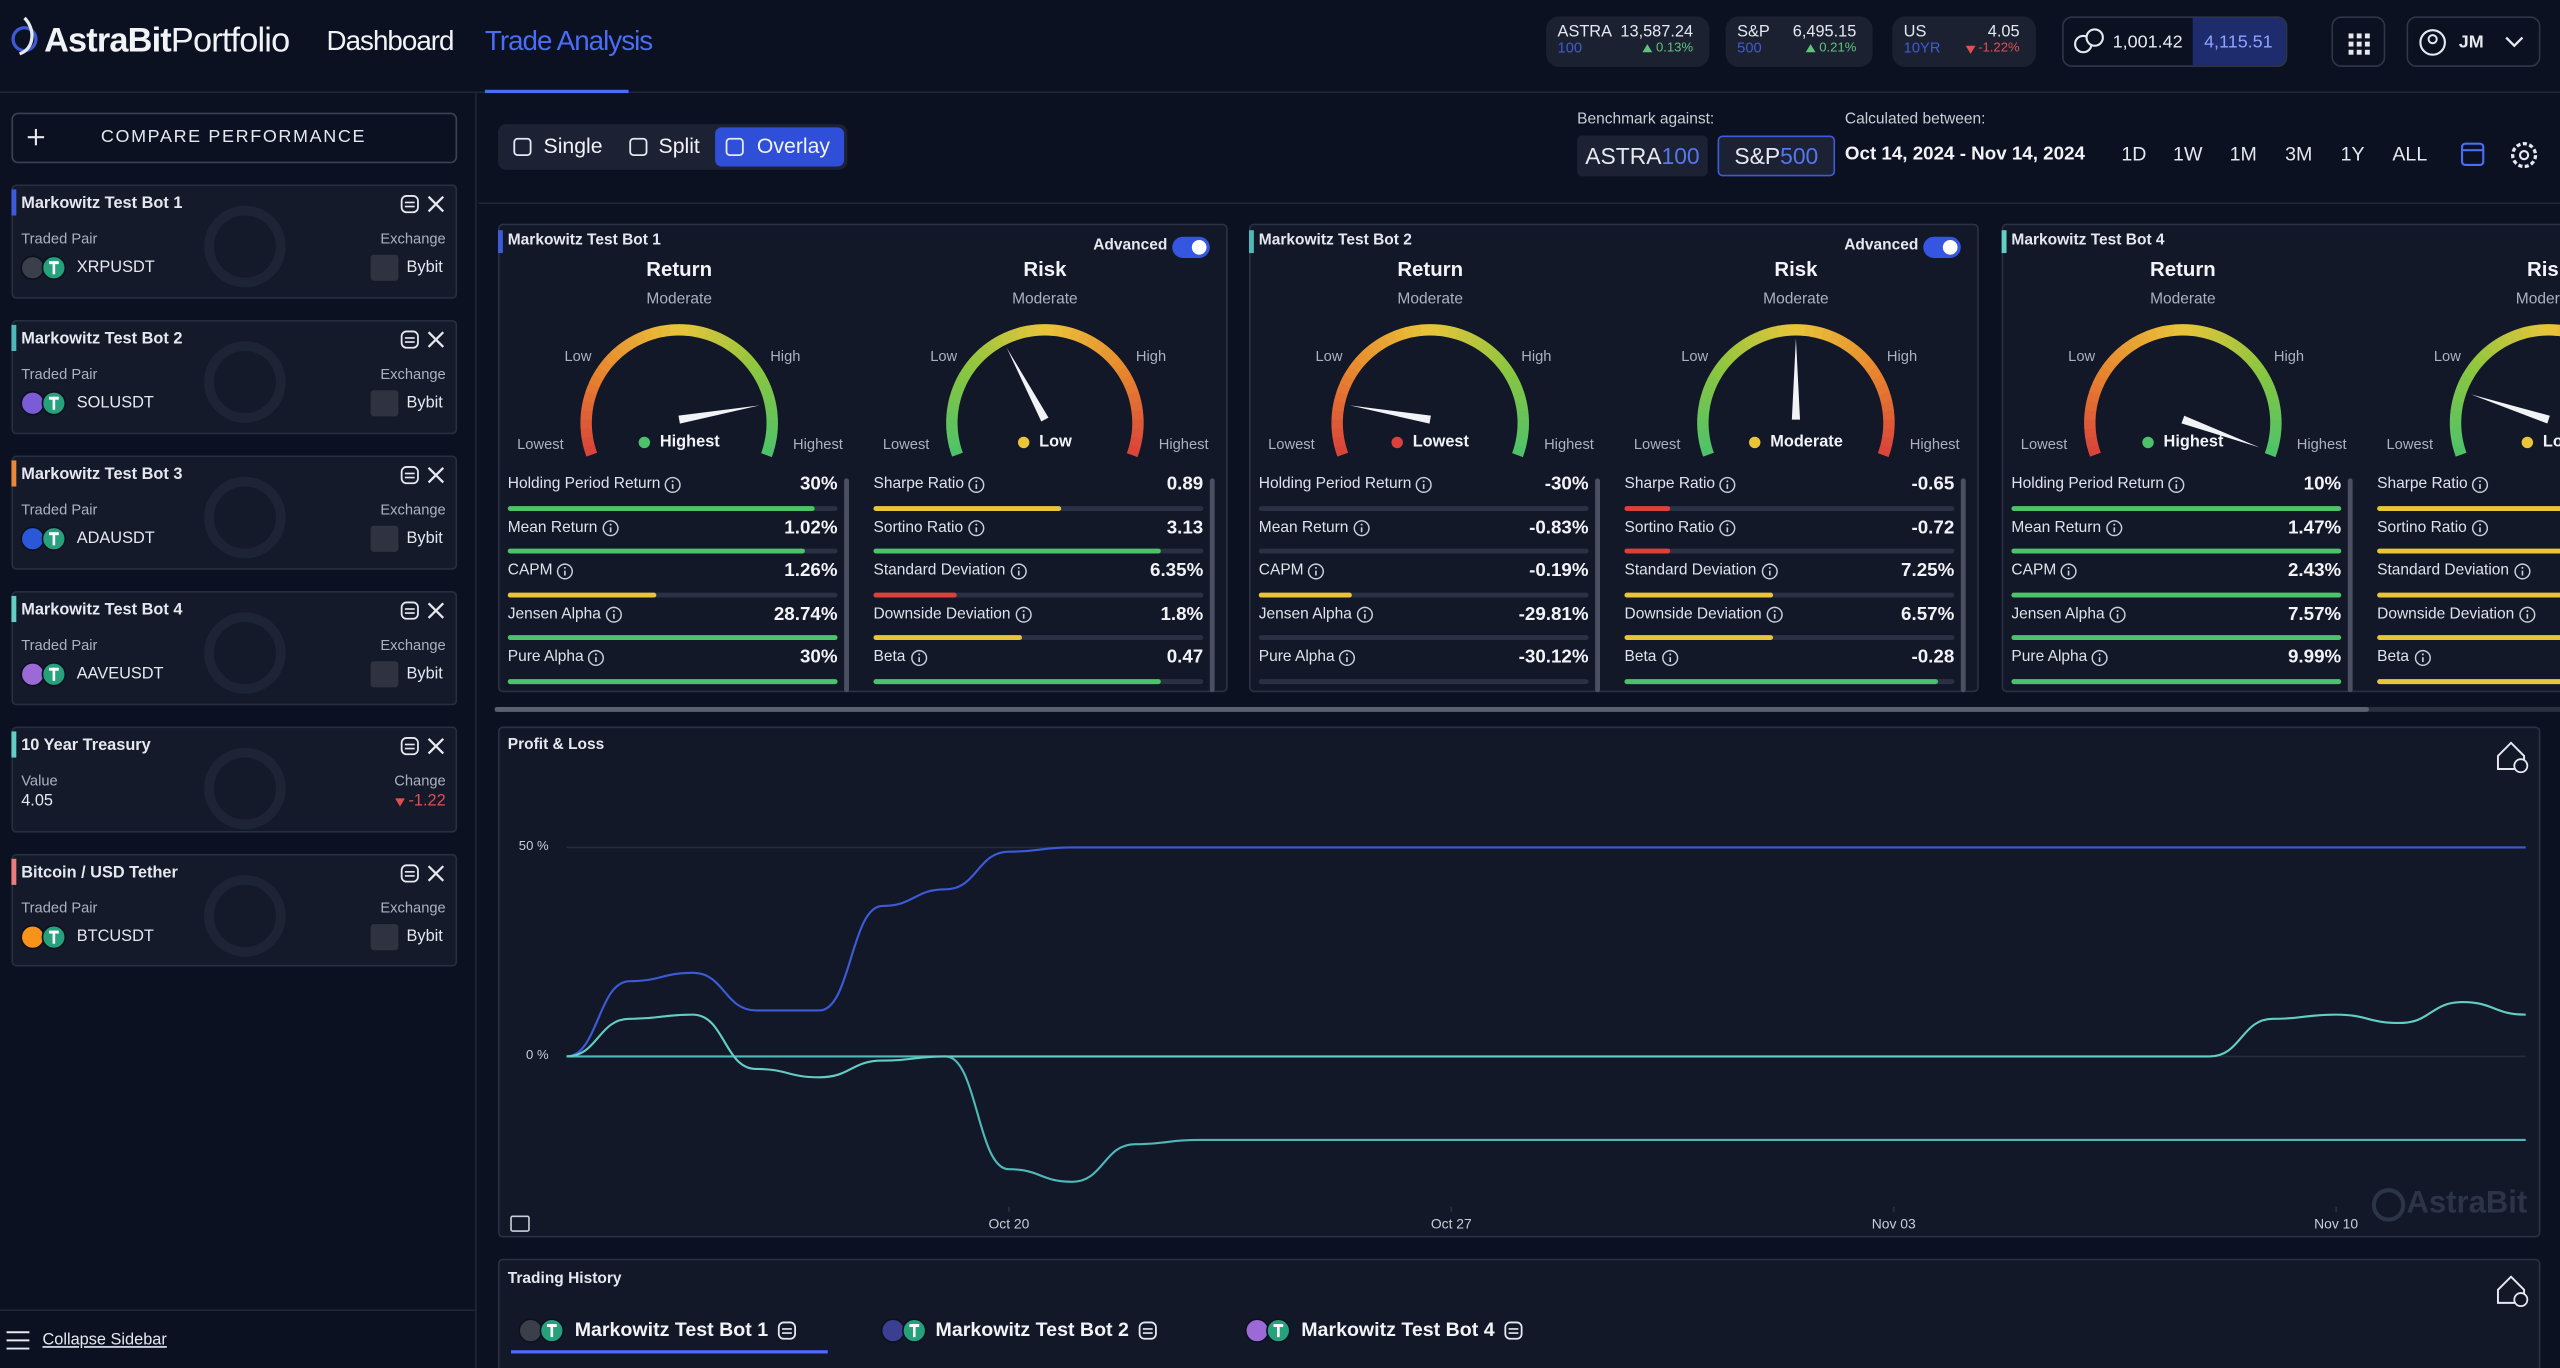  I want to click on gauge-result: Highest, so click(679, 442).